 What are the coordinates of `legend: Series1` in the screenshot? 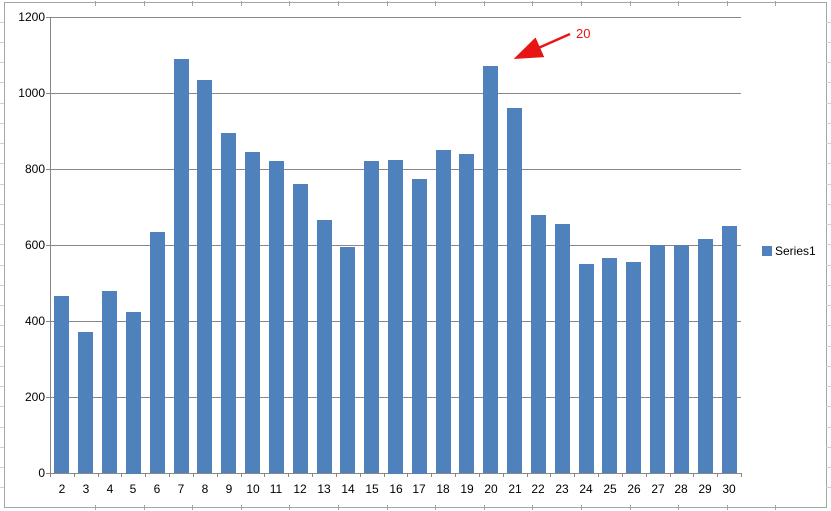 It's located at (789, 251).